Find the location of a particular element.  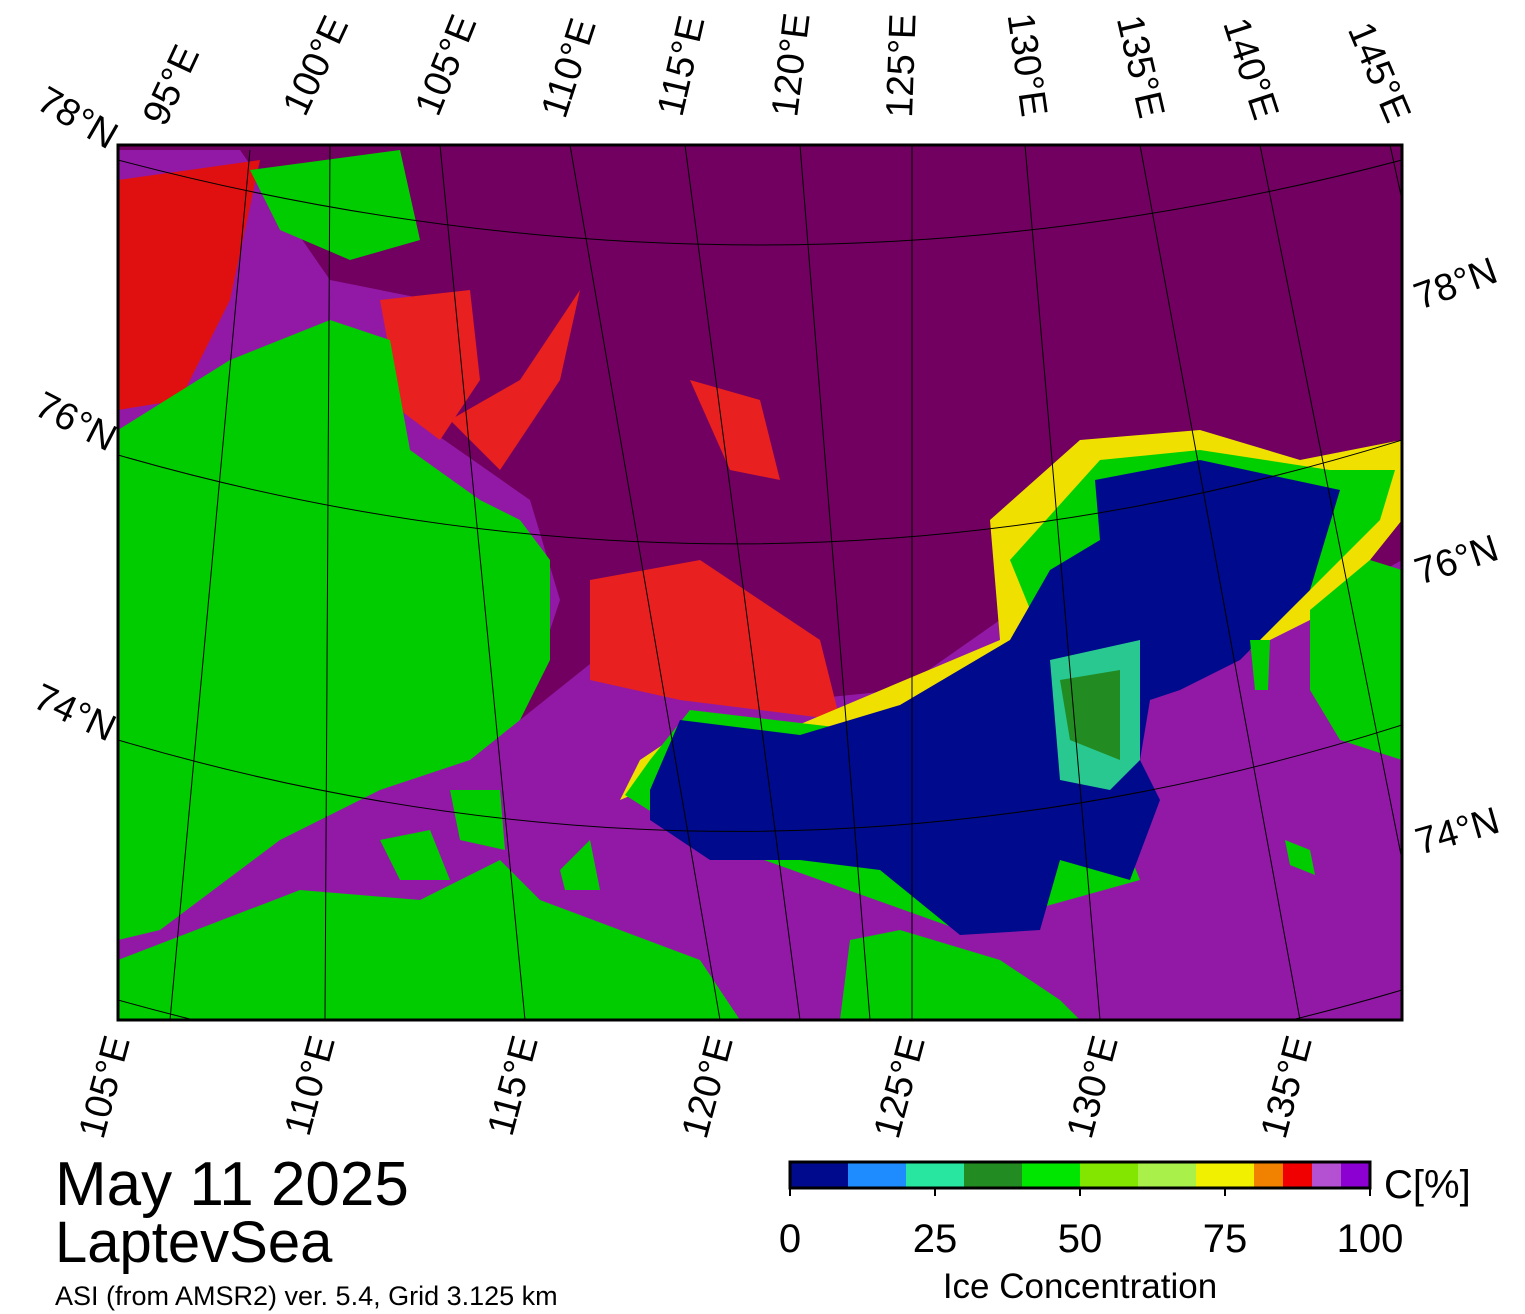

colorbar-tick-label: 0 is located at coordinates (790, 1239).